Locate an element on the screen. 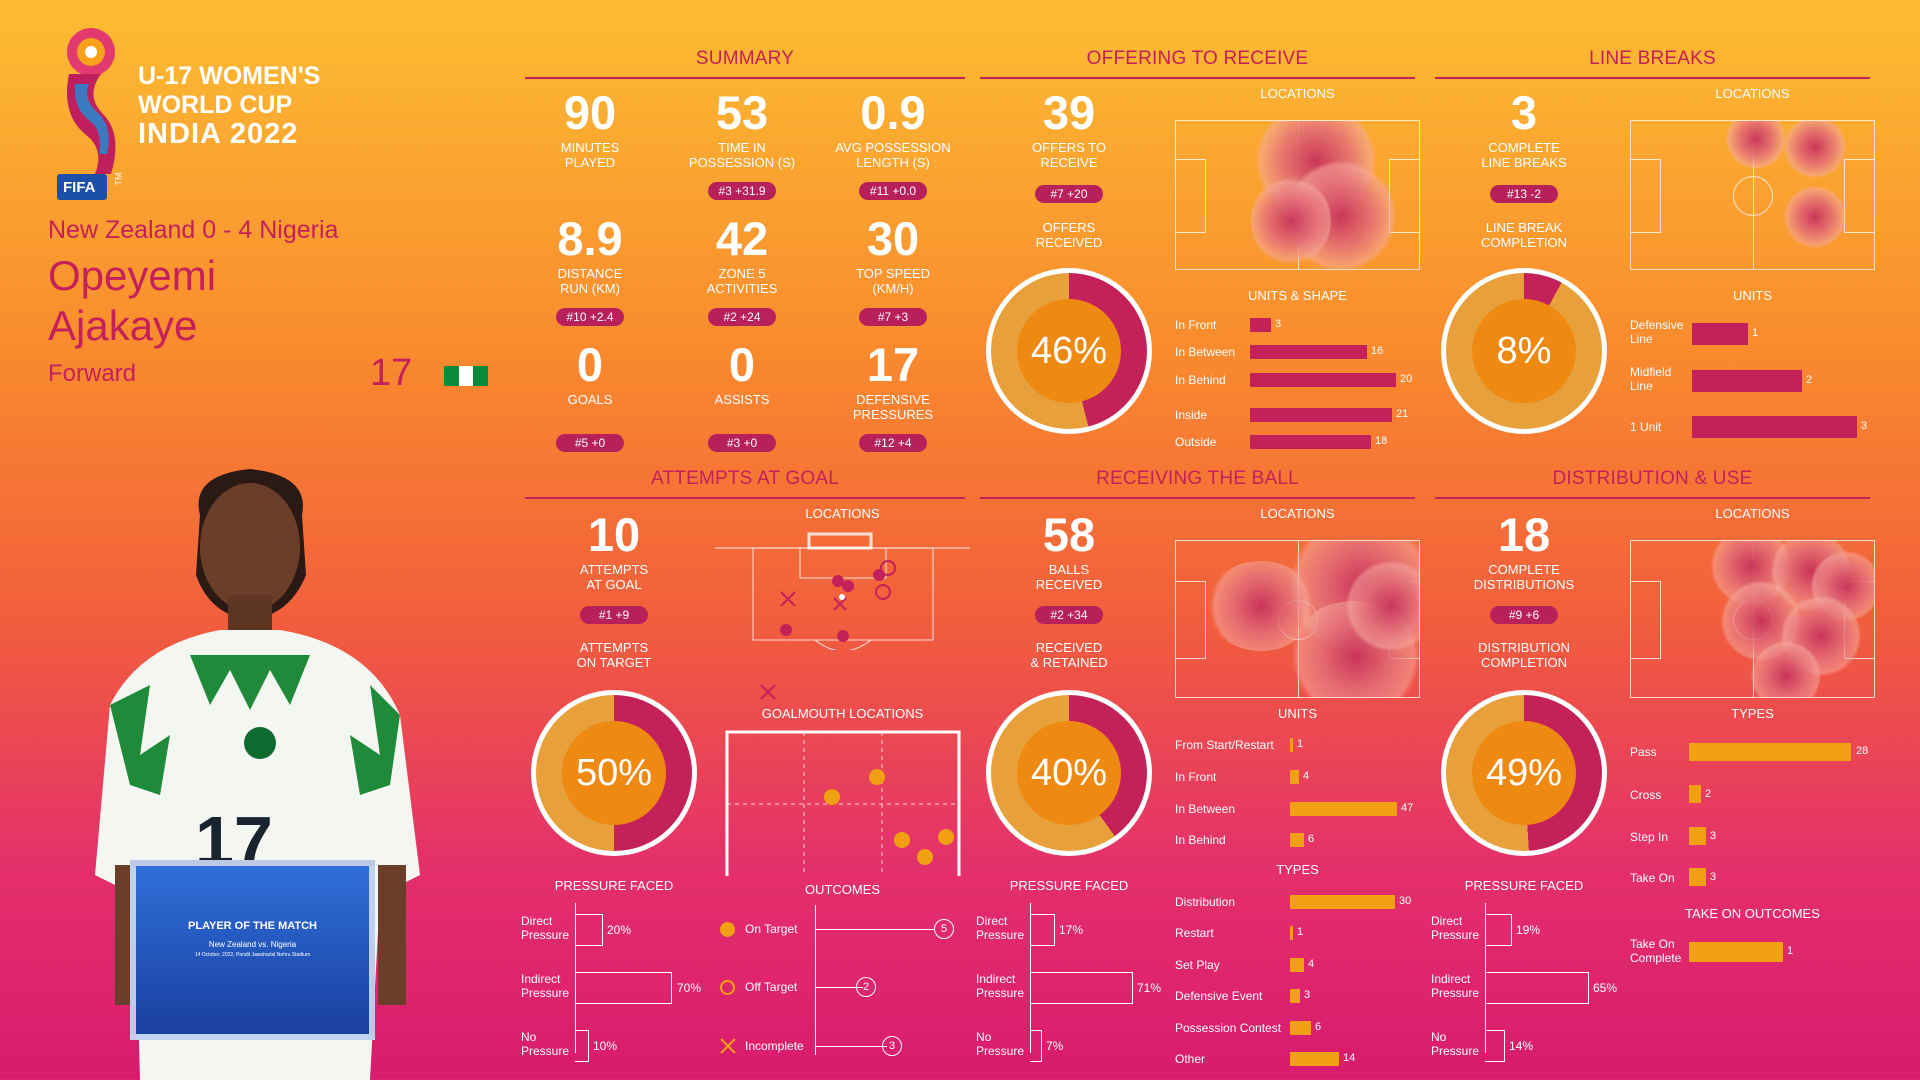  outcome-bar is located at coordinates (839, 987).